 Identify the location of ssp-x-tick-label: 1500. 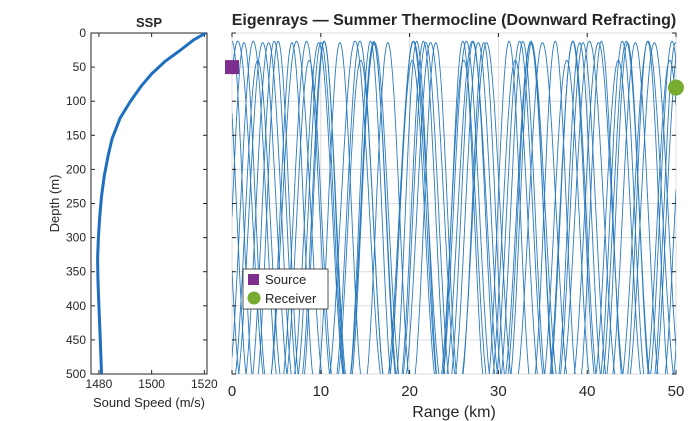
(151, 384).